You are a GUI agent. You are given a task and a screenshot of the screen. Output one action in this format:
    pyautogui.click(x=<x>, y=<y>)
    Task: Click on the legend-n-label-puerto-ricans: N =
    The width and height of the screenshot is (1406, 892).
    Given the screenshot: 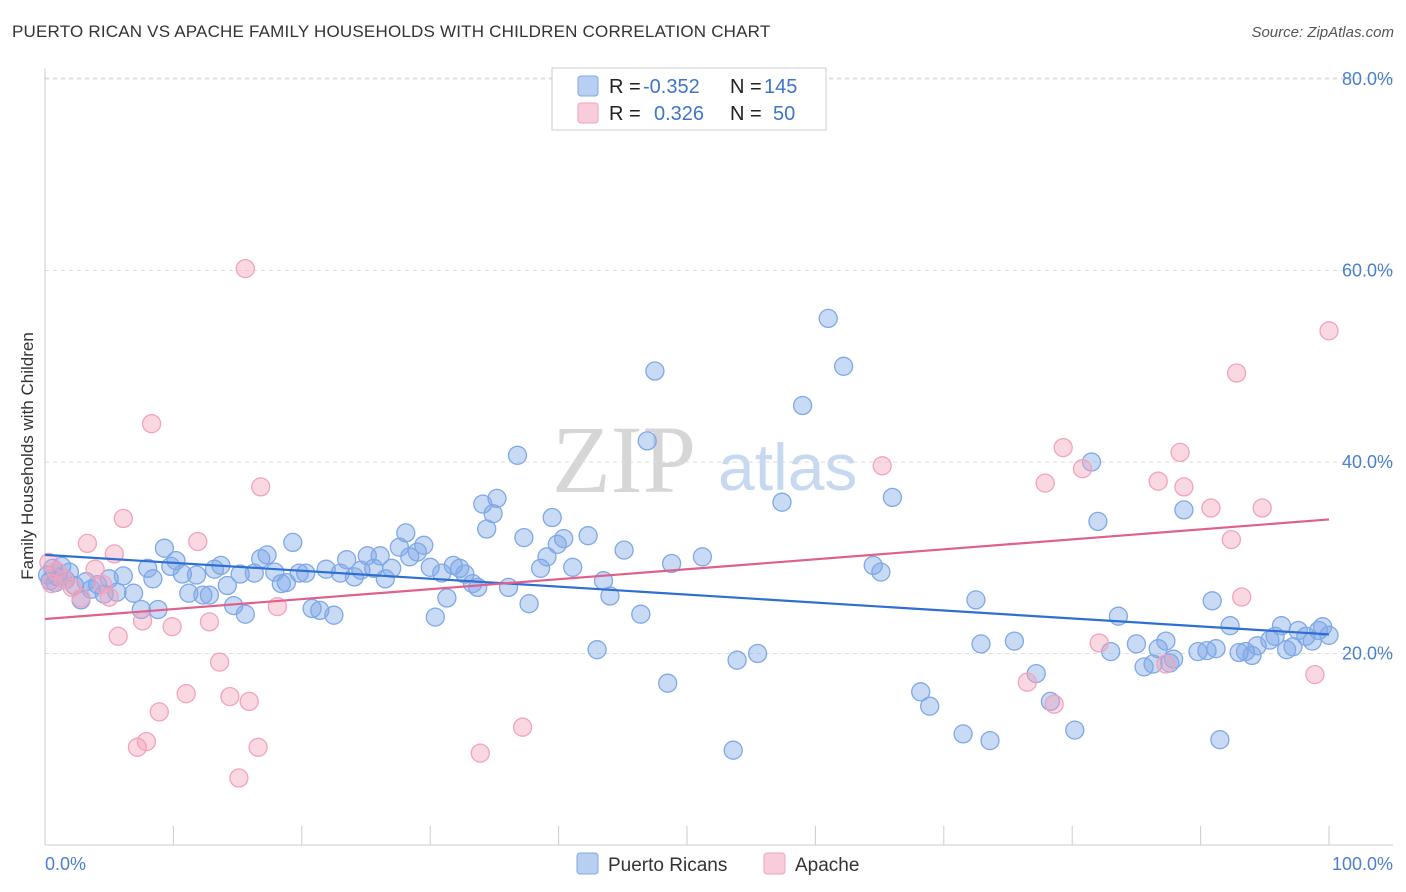 What is the action you would take?
    pyautogui.click(x=746, y=87)
    